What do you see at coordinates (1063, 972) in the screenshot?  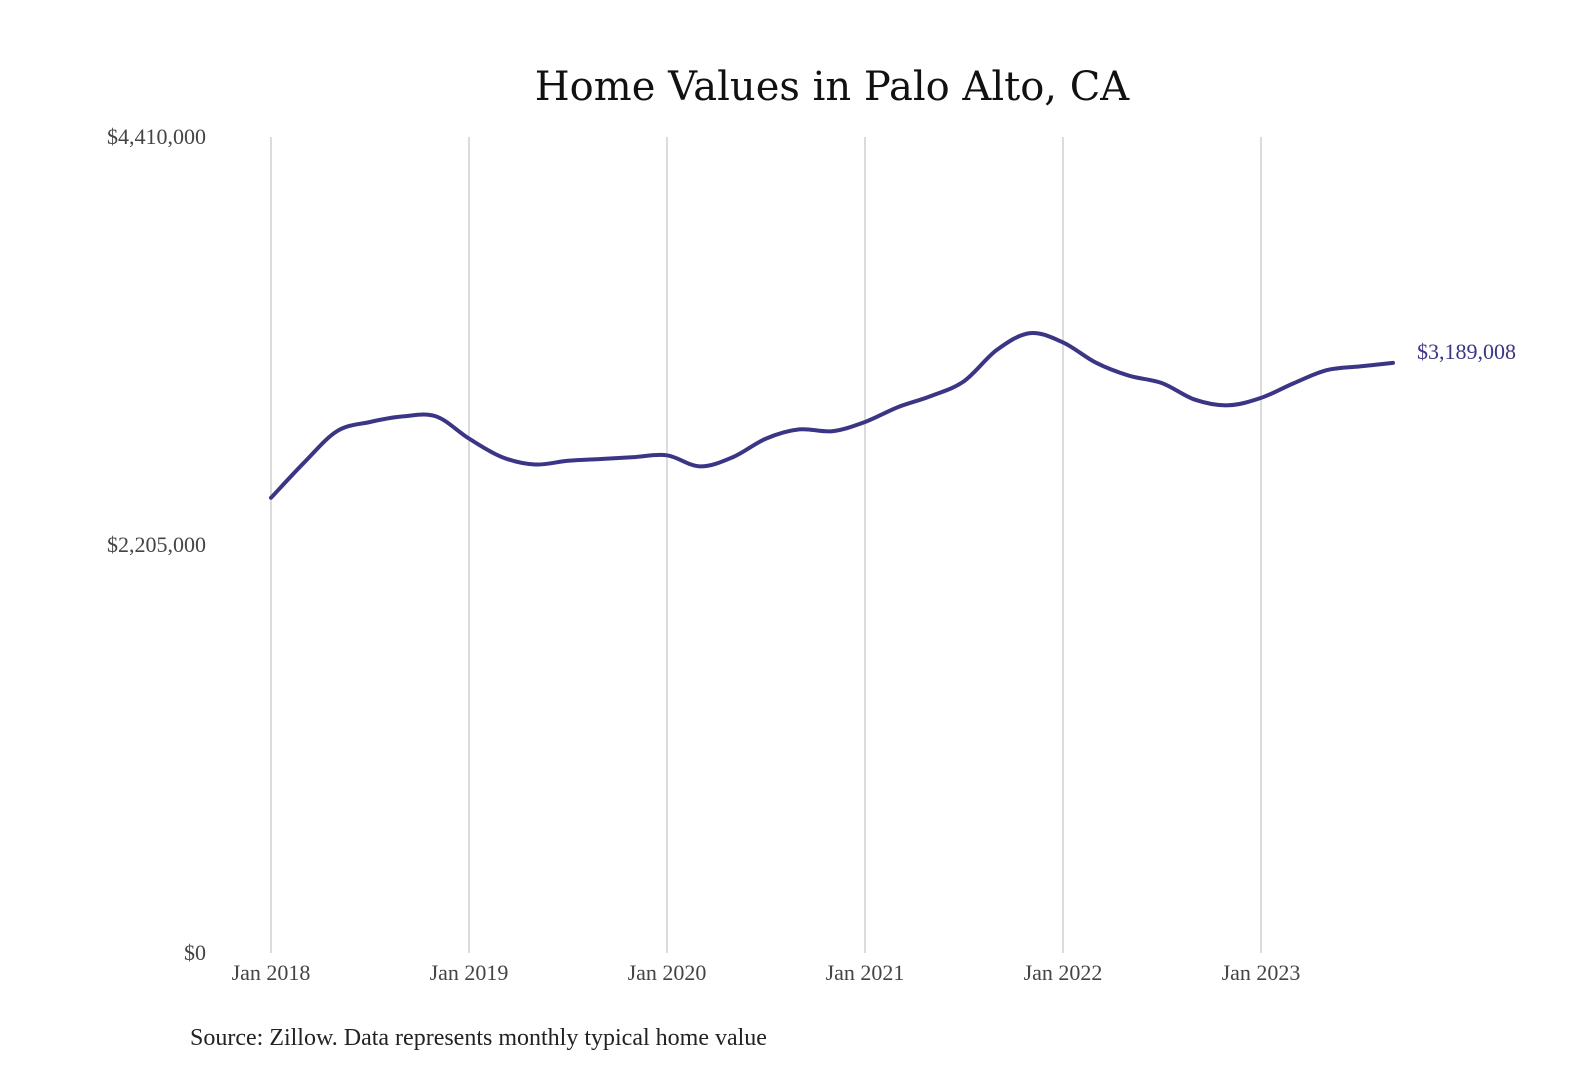 I see `x-tick-label: Jan 2022` at bounding box center [1063, 972].